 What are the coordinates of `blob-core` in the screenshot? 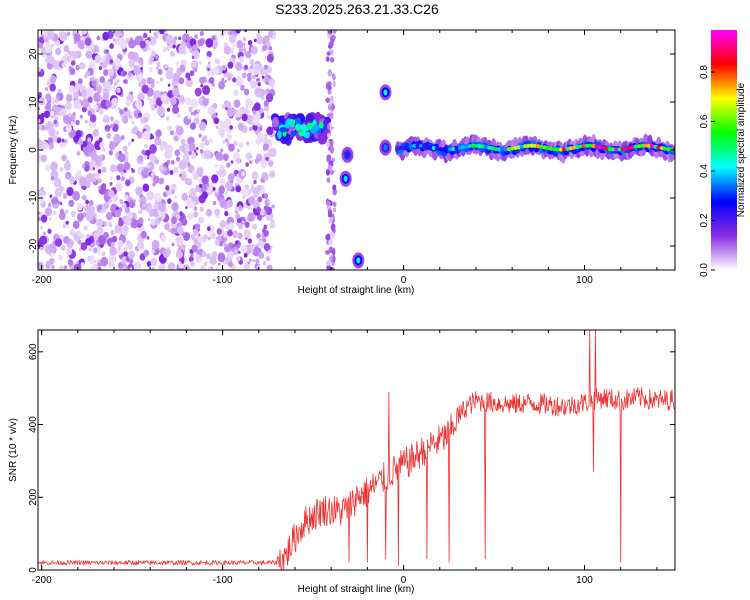 It's located at (345, 178).